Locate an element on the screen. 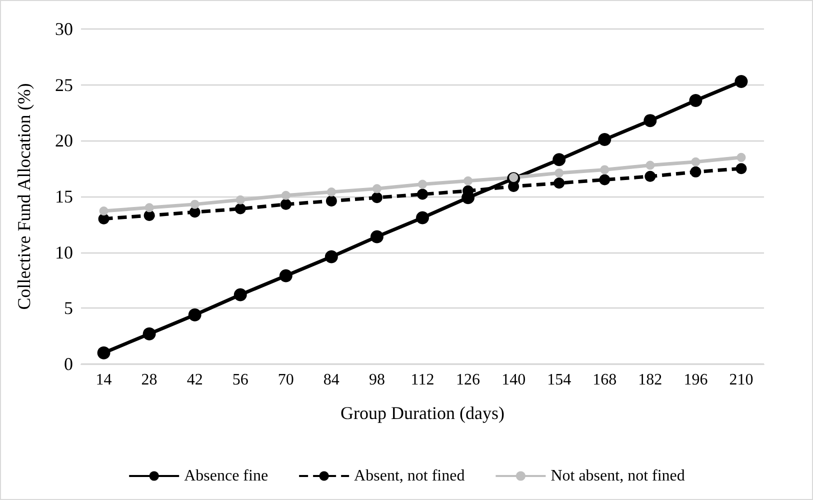 Image resolution: width=813 pixels, height=500 pixels. y-tick-label: 0 is located at coordinates (68, 364).